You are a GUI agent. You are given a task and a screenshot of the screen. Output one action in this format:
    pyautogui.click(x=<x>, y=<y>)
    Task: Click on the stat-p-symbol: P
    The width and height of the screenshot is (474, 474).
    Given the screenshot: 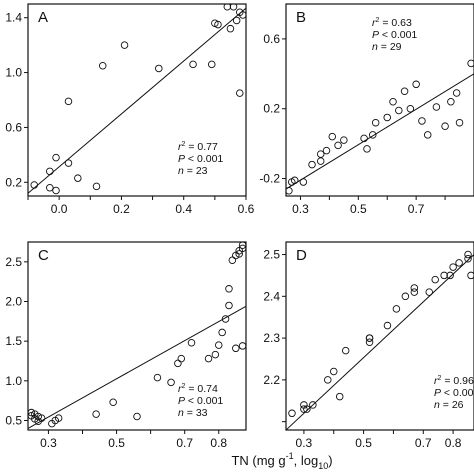 What is the action you would take?
    pyautogui.click(x=437, y=393)
    